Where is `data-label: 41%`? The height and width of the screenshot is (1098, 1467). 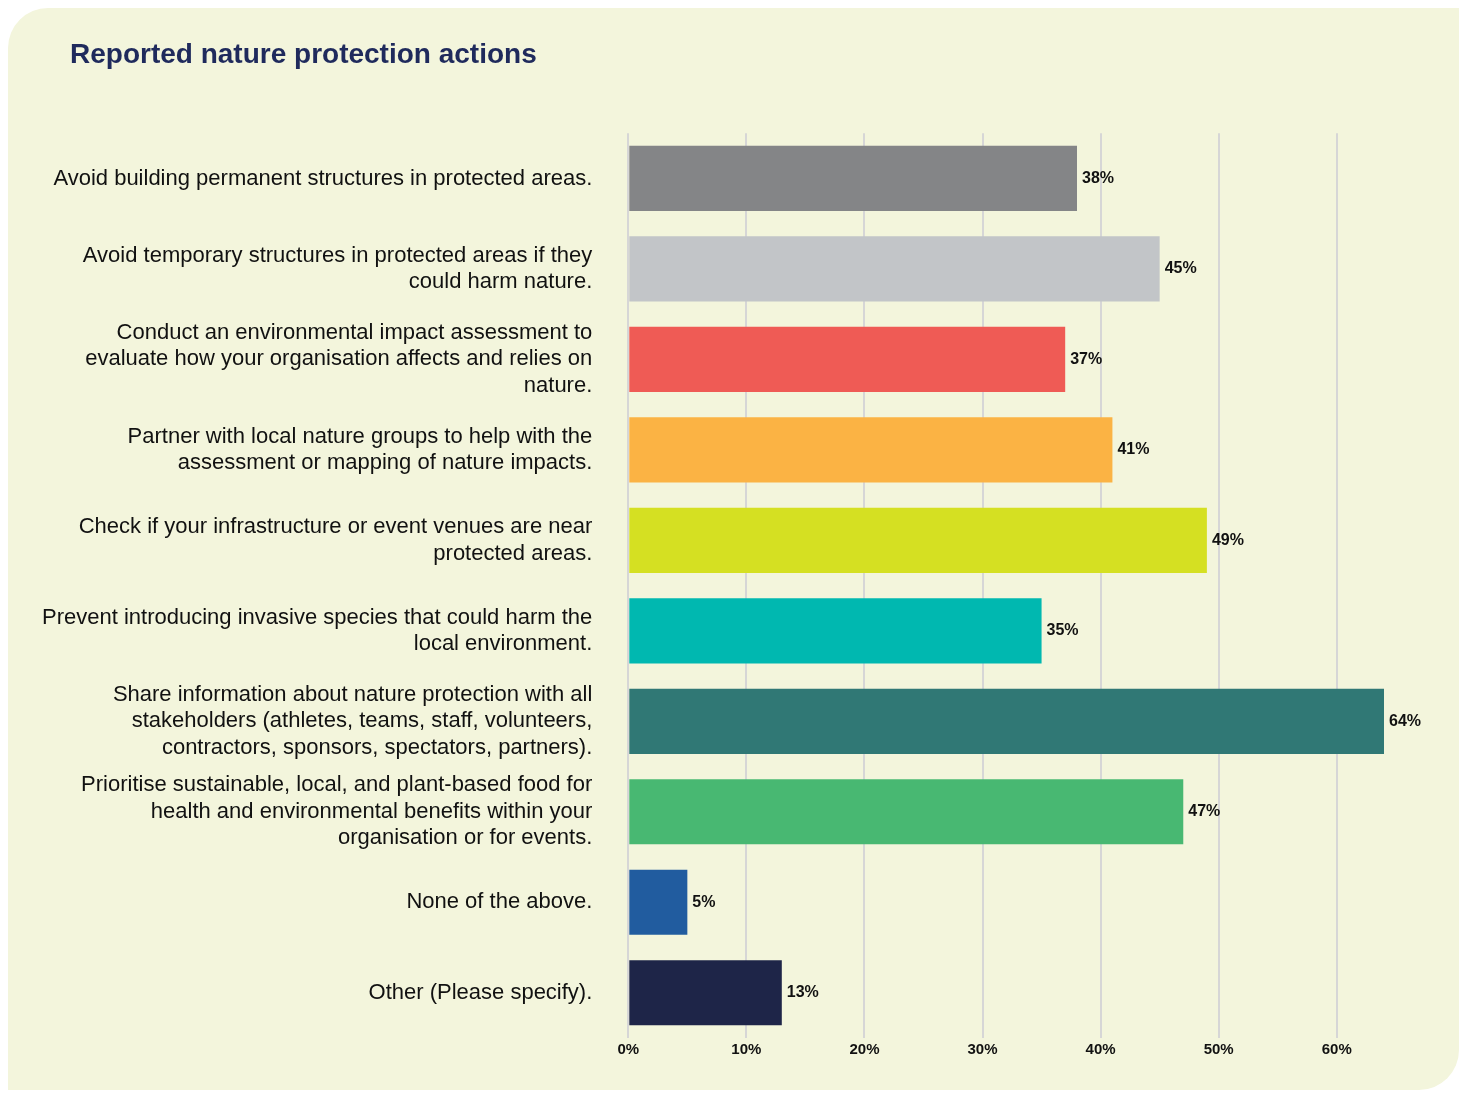
data-label: 41% is located at coordinates (1133, 449).